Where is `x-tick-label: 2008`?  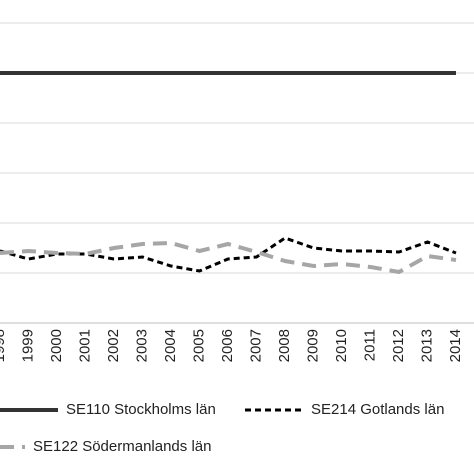
x-tick-label: 2008 is located at coordinates (284, 345).